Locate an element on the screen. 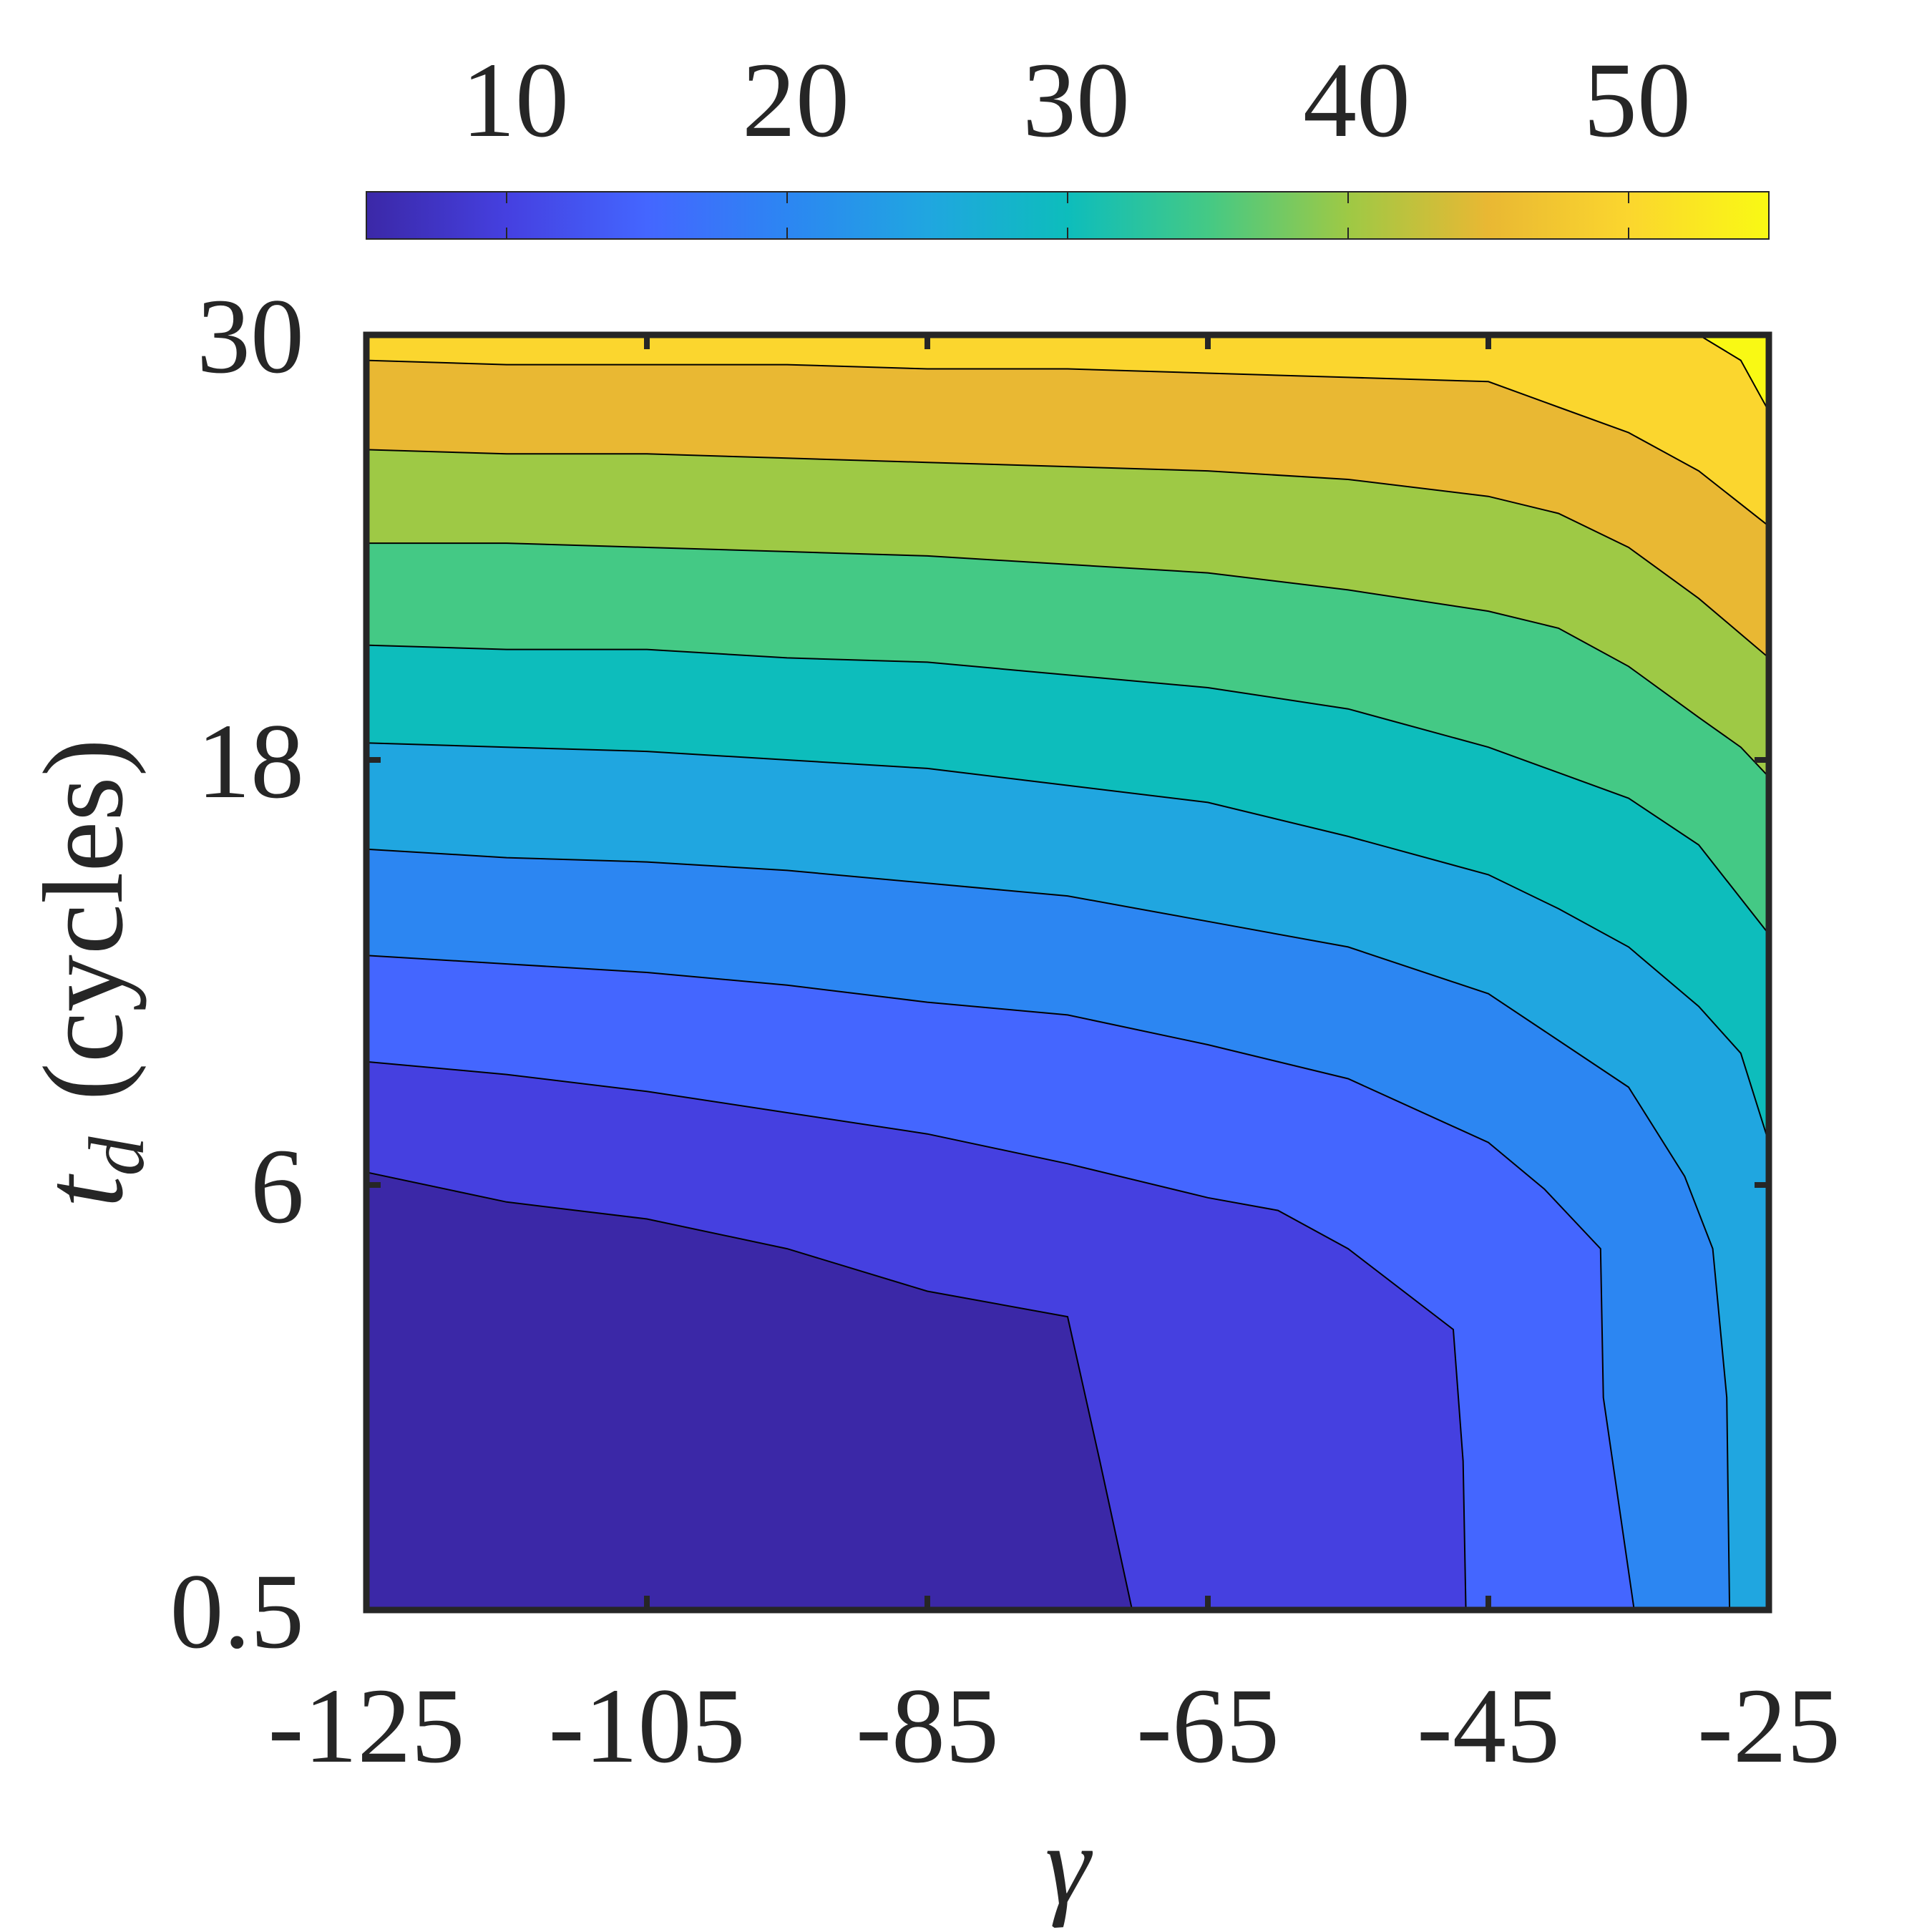  y-axis-title-subscript: d is located at coordinates (116, 1156).